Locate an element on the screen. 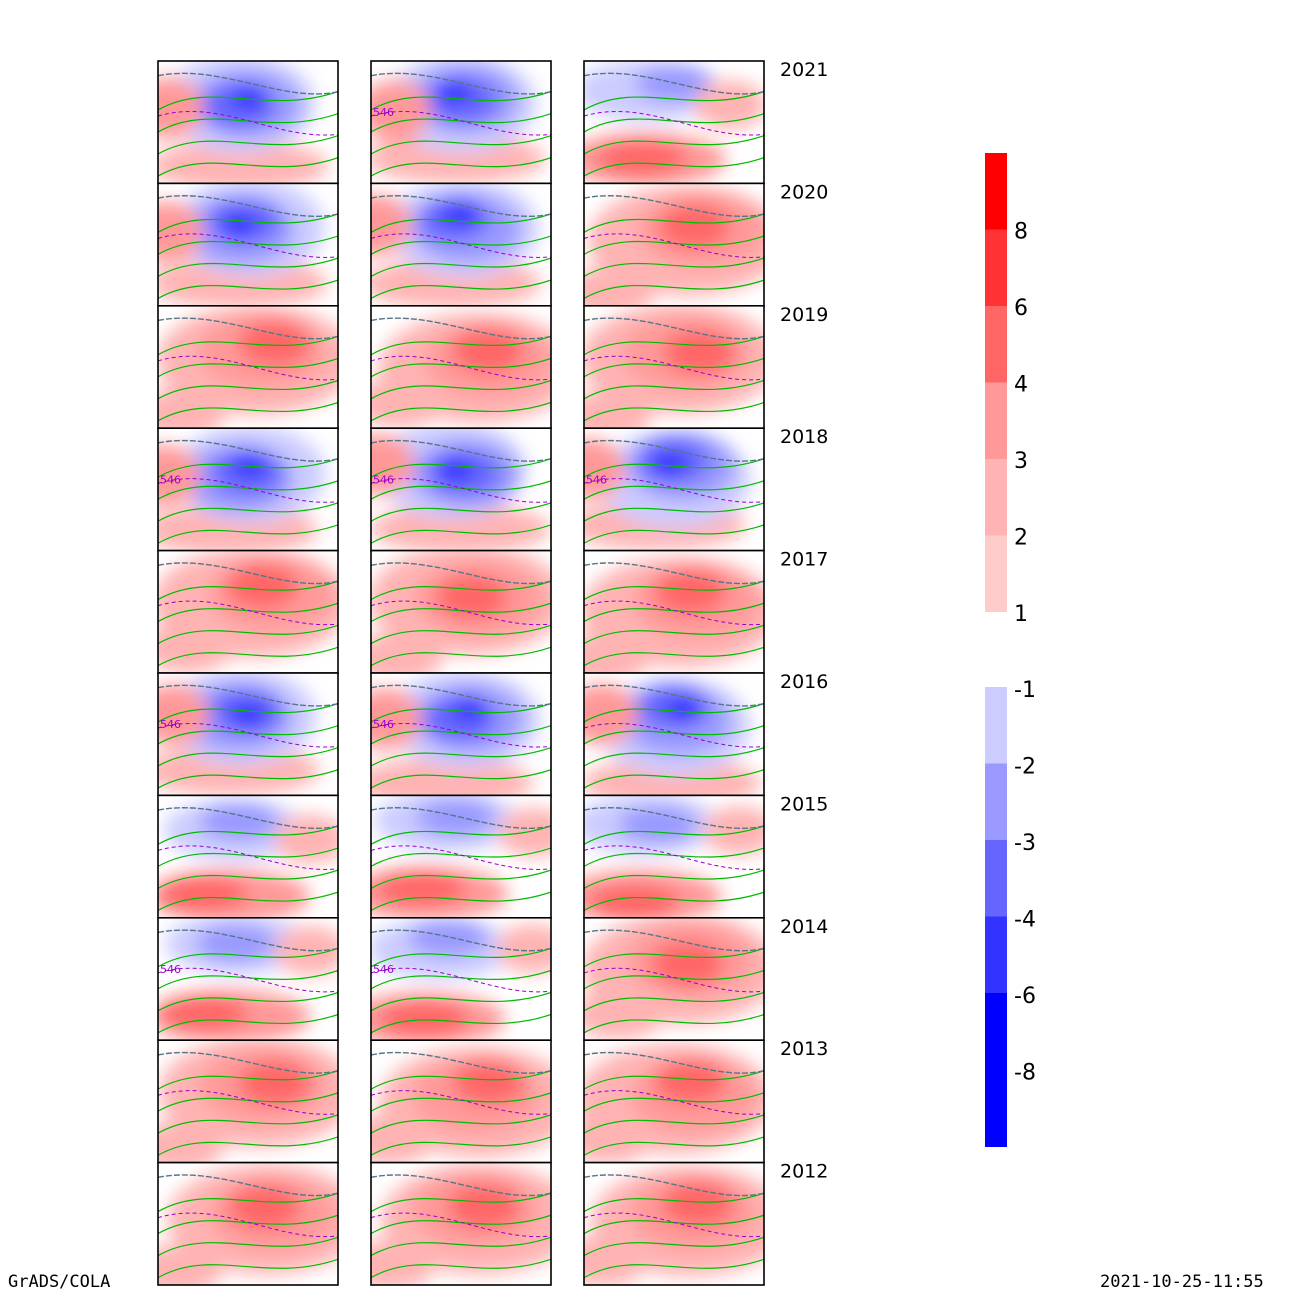 The height and width of the screenshot is (1300, 1300). colorbar-neg-tick: -3 is located at coordinates (1025, 843).